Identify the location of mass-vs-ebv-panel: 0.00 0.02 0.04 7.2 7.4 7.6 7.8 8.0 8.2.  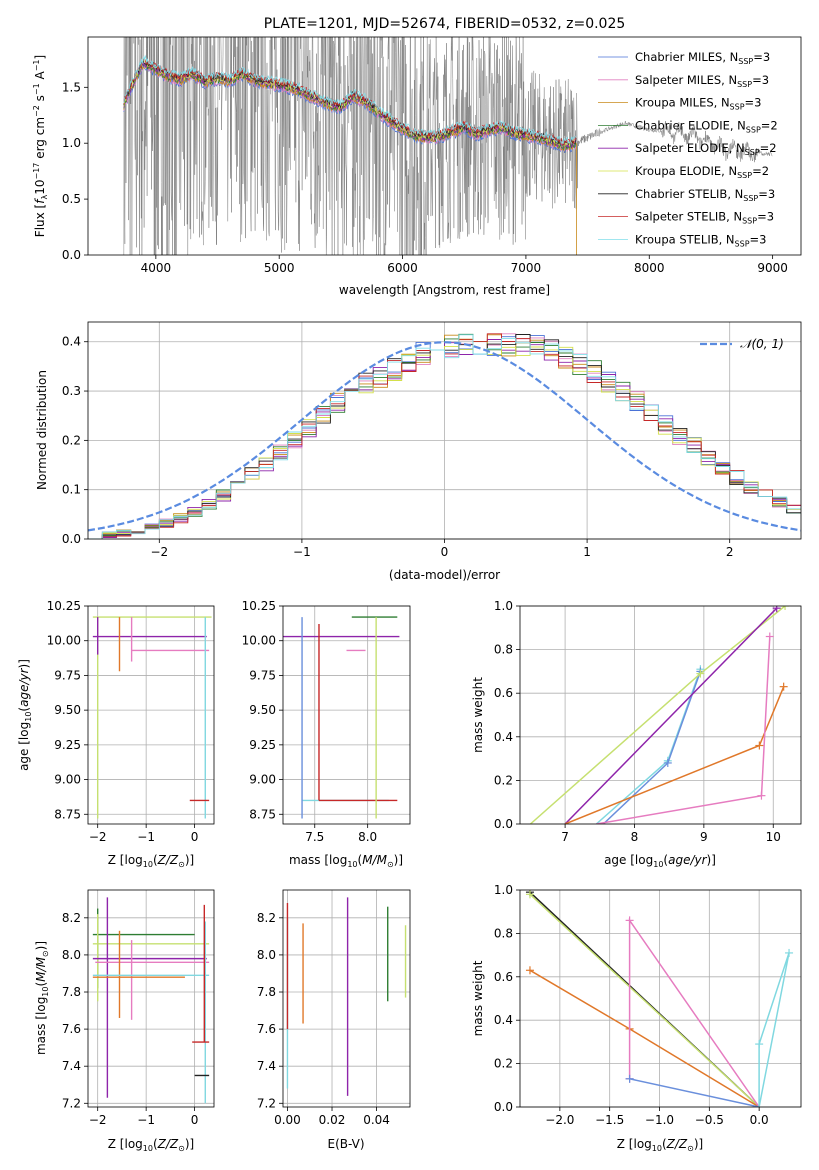
(334, 1008).